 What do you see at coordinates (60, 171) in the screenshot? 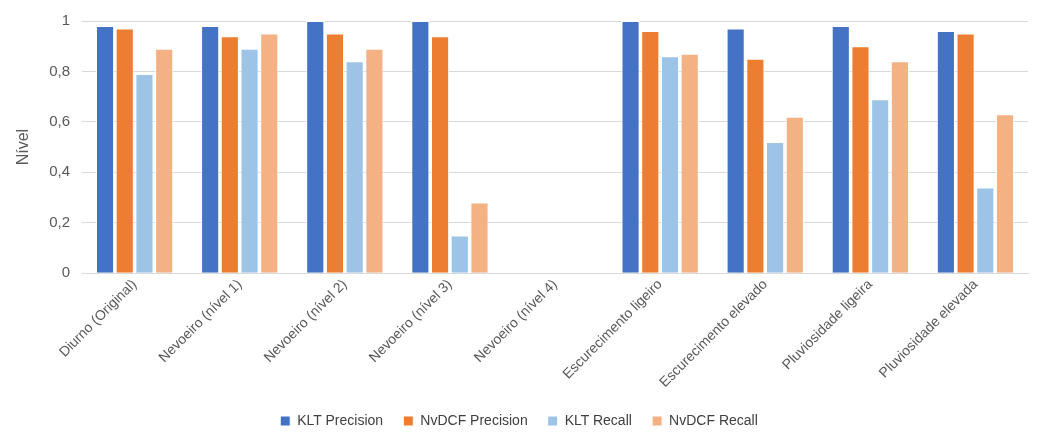
I see `y-tick-label: 0,4` at bounding box center [60, 171].